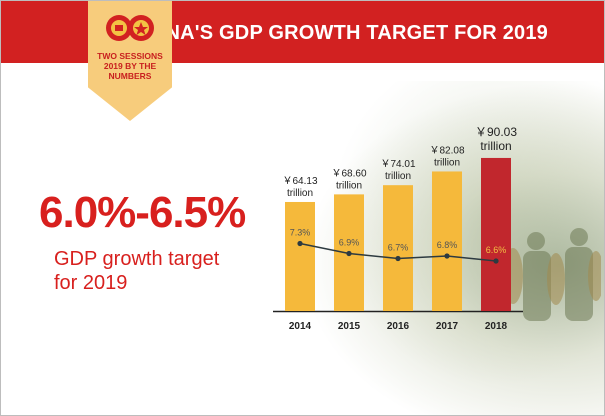 This screenshot has width=605, height=416. Describe the element at coordinates (496, 326) in the screenshot. I see `x-tick-2018: 2018` at that location.